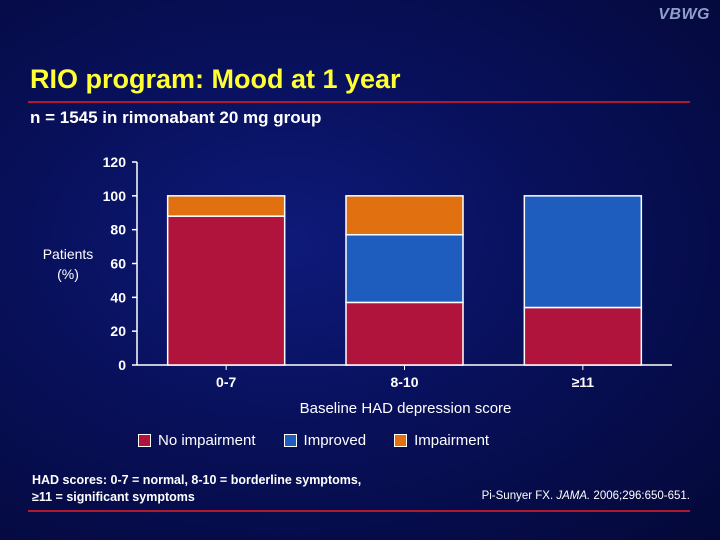 This screenshot has height=540, width=720. What do you see at coordinates (118, 297) in the screenshot?
I see `y-tick-label: 40` at bounding box center [118, 297].